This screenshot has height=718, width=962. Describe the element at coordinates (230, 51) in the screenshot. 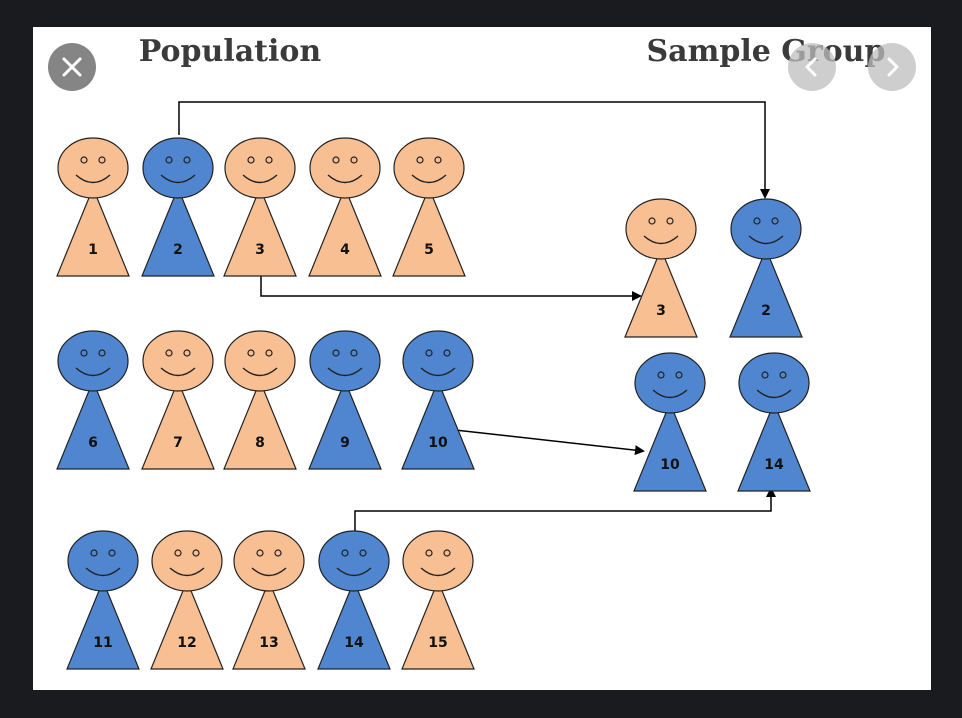

I see `population-title: Population` at that location.